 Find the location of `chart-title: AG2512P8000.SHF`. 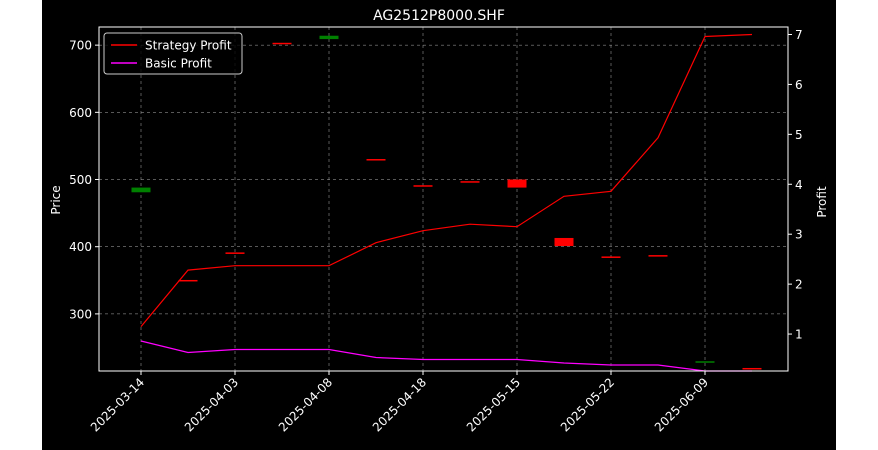

chart-title: AG2512P8000.SHF is located at coordinates (439, 16).